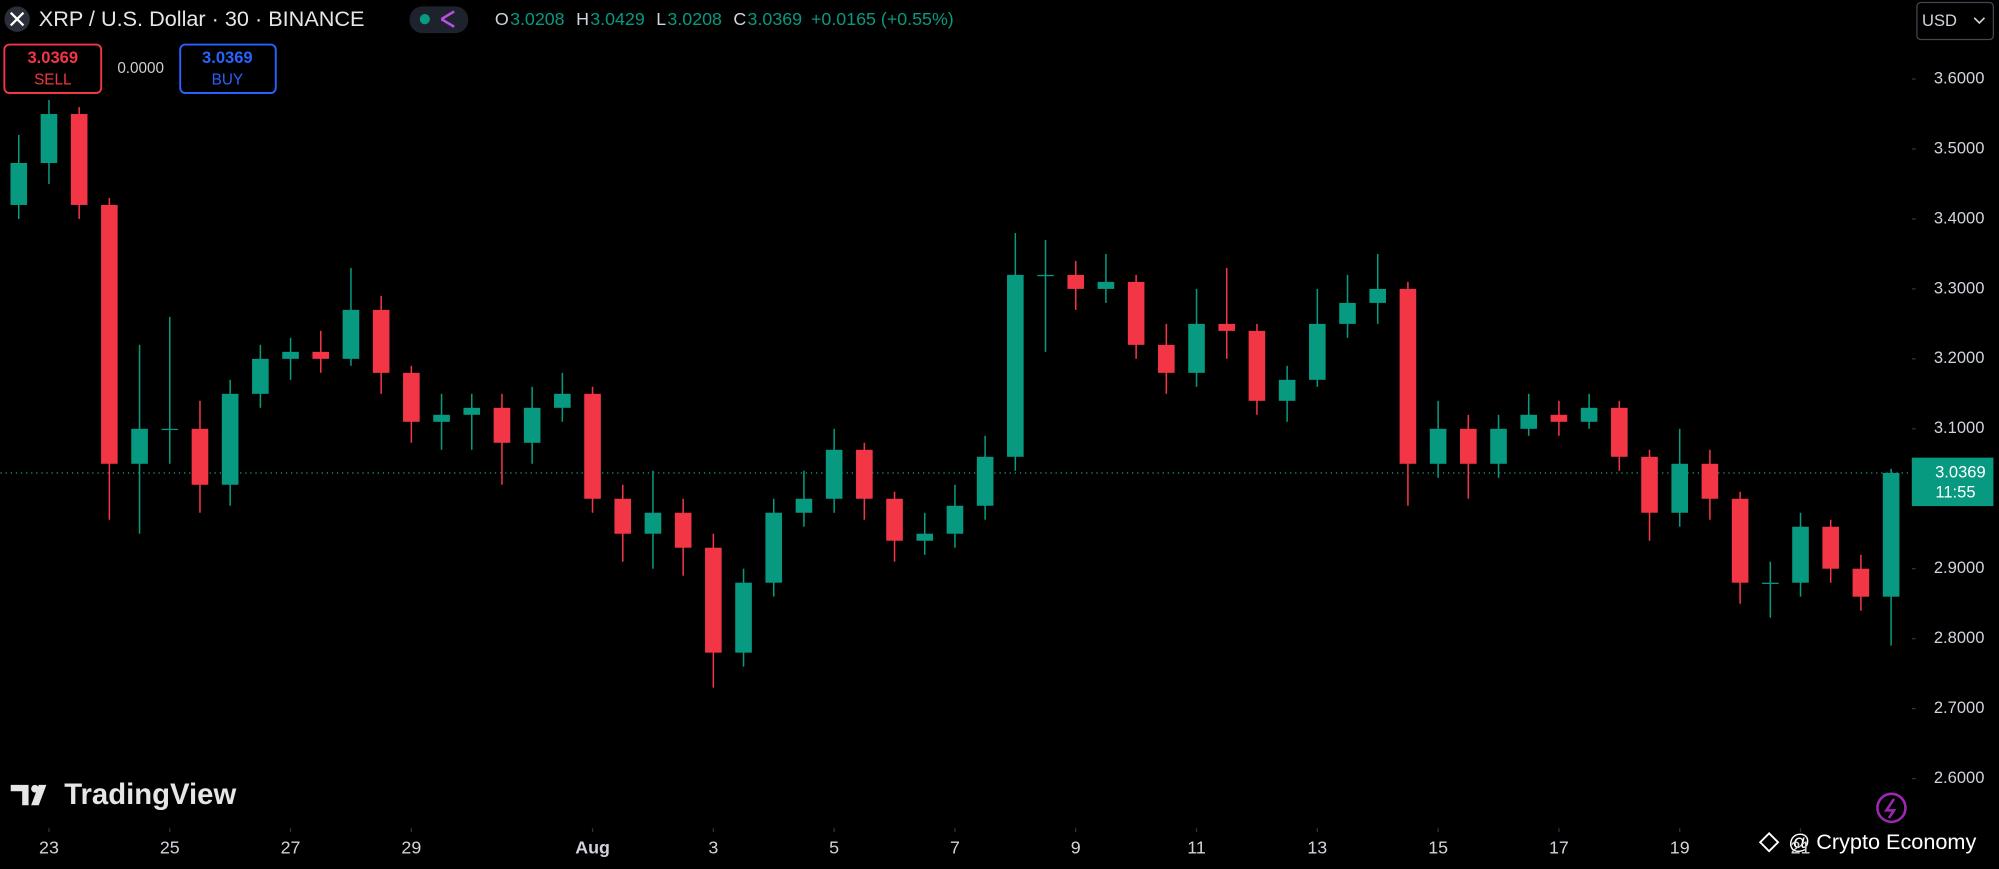  I want to click on currency-select, so click(1955, 21).